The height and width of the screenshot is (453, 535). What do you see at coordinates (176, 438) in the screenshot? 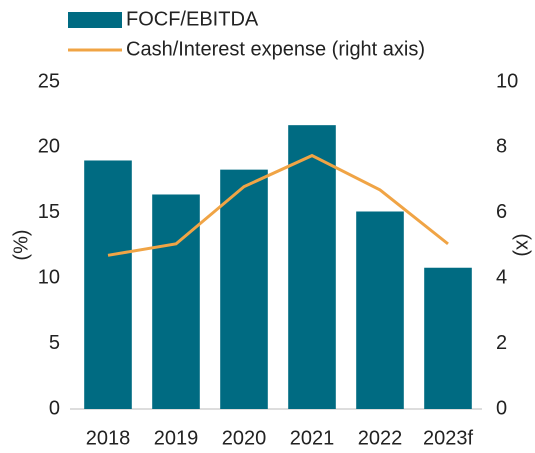
I see `x-tick-label: 2019` at bounding box center [176, 438].